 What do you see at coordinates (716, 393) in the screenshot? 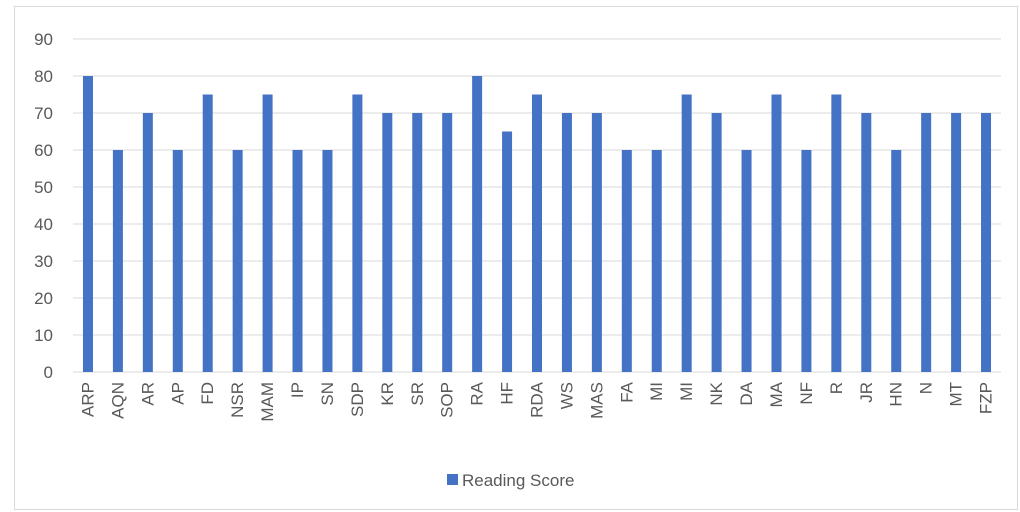
I see `x-tick-label-22-nk: NK` at bounding box center [716, 393].